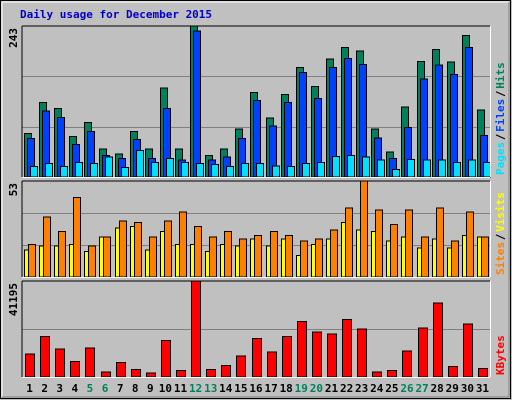 Image resolution: width=512 pixels, height=400 pixels. What do you see at coordinates (332, 388) in the screenshot?
I see `x-tick-label: 21` at bounding box center [332, 388].